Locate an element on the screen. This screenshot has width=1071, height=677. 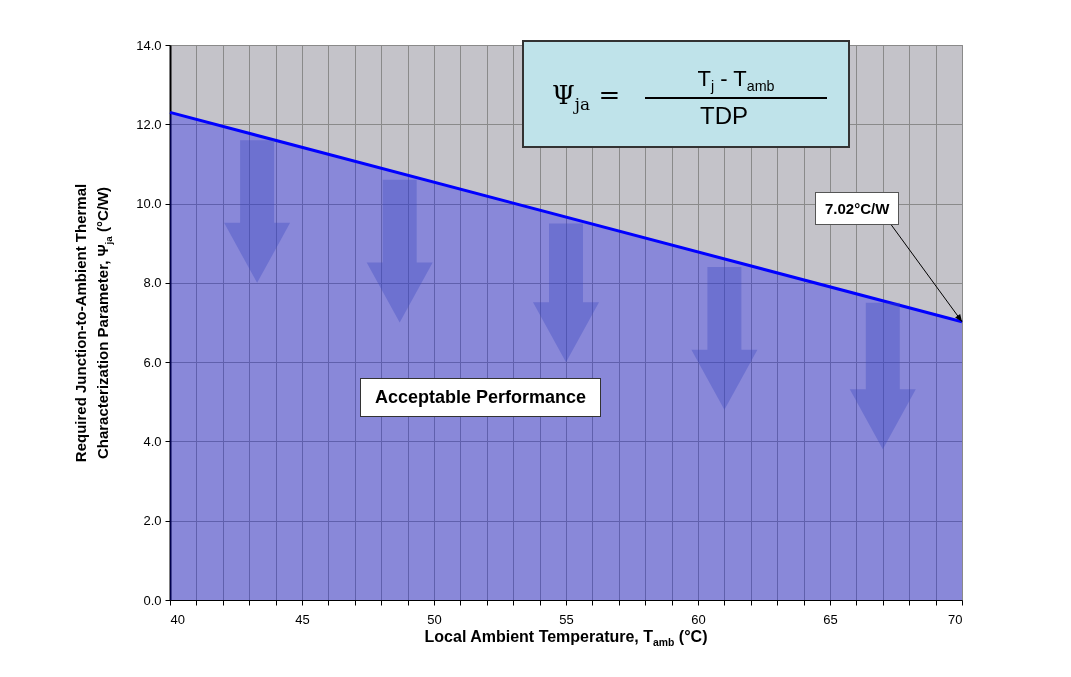
y-tick-label: 4.0 is located at coordinates (152, 441).